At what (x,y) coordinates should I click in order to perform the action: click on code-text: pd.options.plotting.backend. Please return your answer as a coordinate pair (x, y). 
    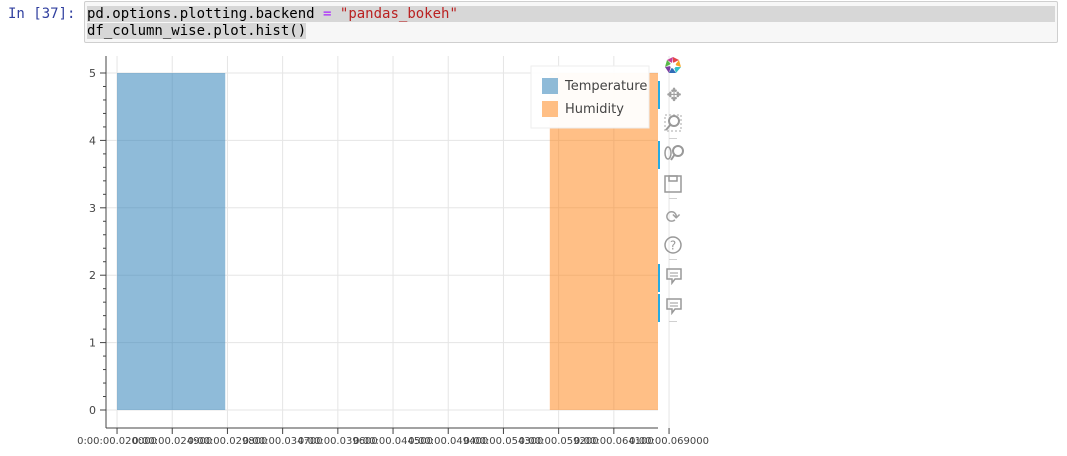
    Looking at the image, I should click on (205, 14).